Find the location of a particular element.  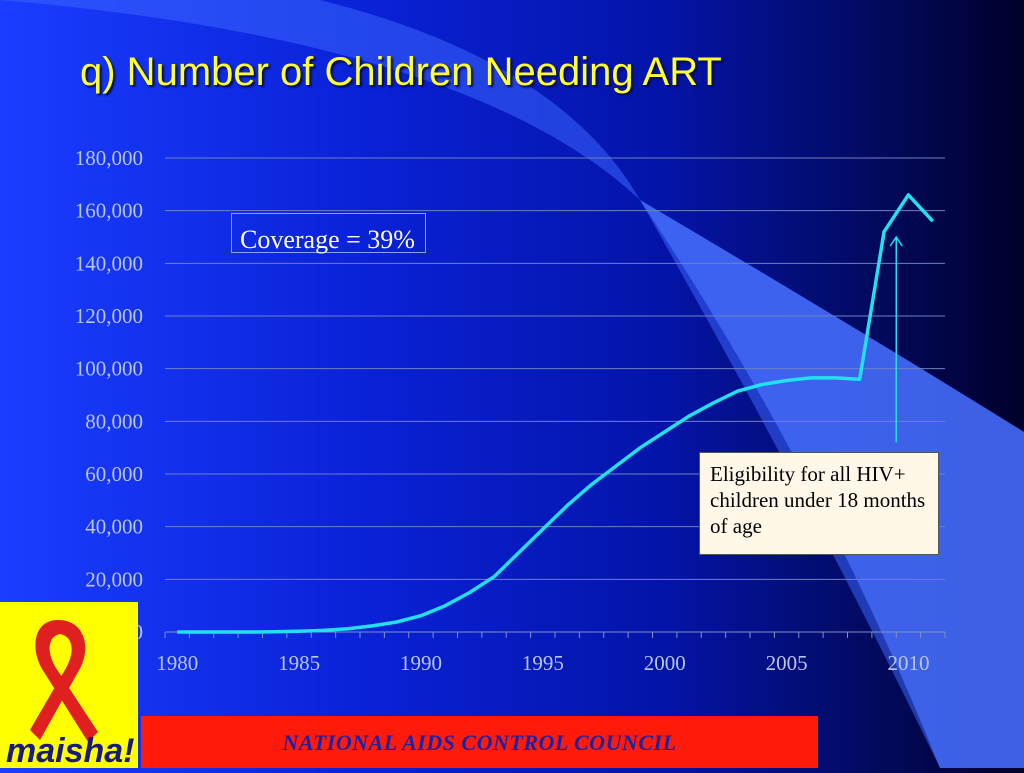

y-tick-label: 180,000 is located at coordinates (109, 158).